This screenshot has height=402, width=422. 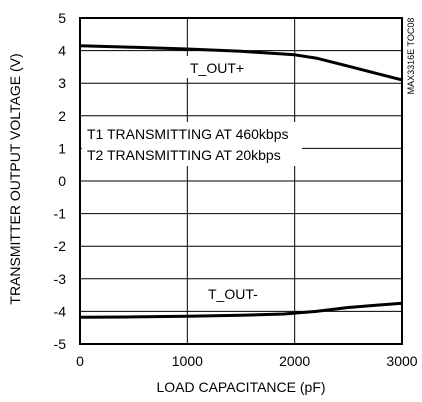 What do you see at coordinates (217, 68) in the screenshot?
I see `series-label-tout-plus: T_OUT+` at bounding box center [217, 68].